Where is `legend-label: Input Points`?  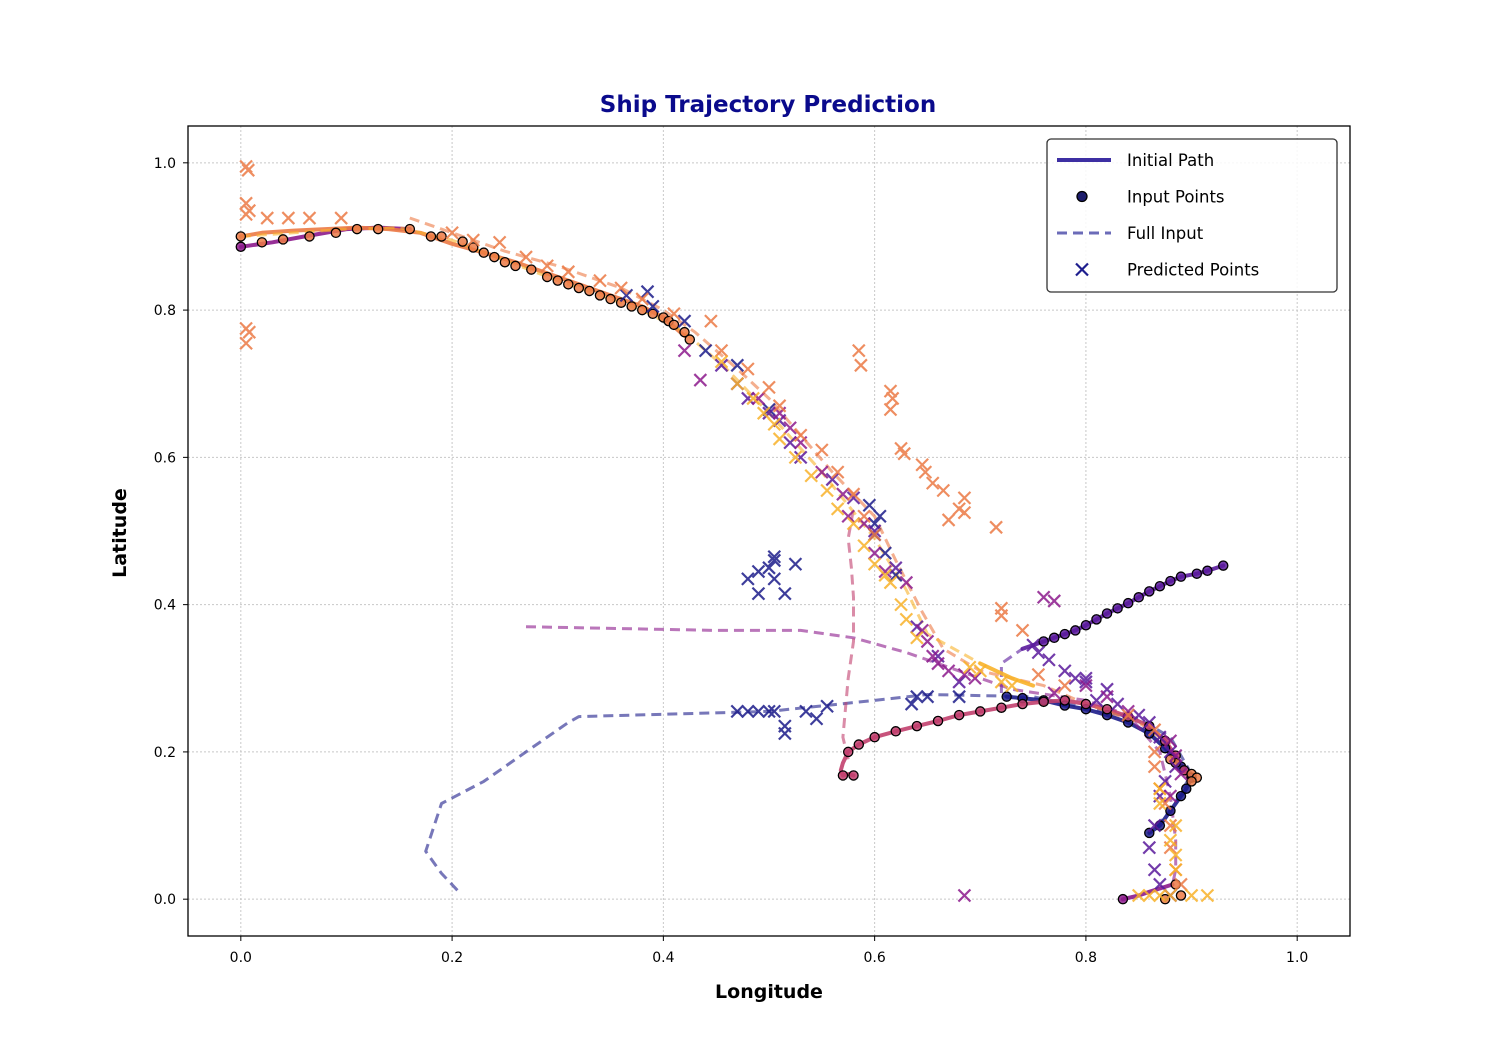 legend-label: Input Points is located at coordinates (1176, 197).